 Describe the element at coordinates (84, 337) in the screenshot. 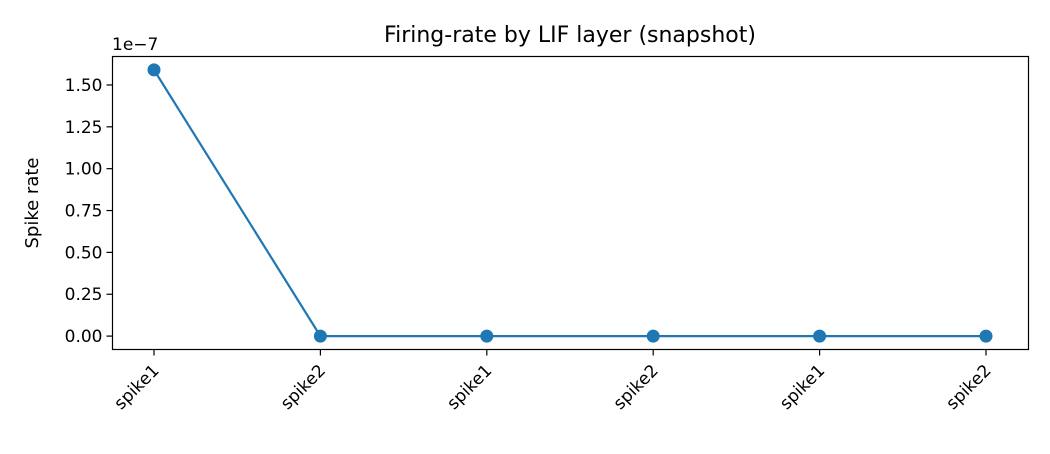

I see `y-tick-label: 0.00` at that location.